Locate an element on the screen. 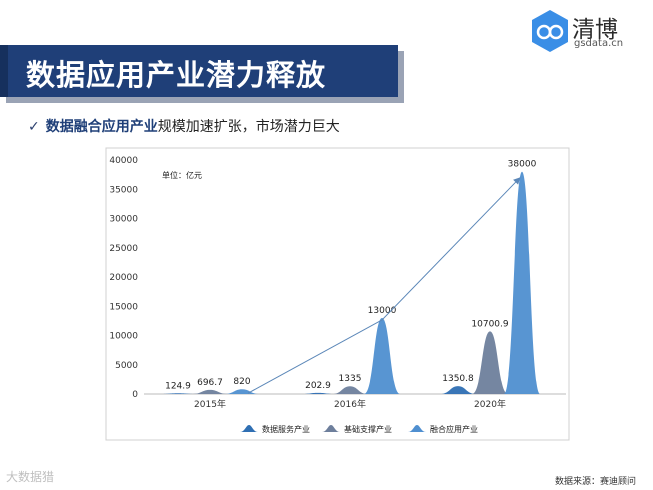  data-label: 38000 is located at coordinates (522, 165).